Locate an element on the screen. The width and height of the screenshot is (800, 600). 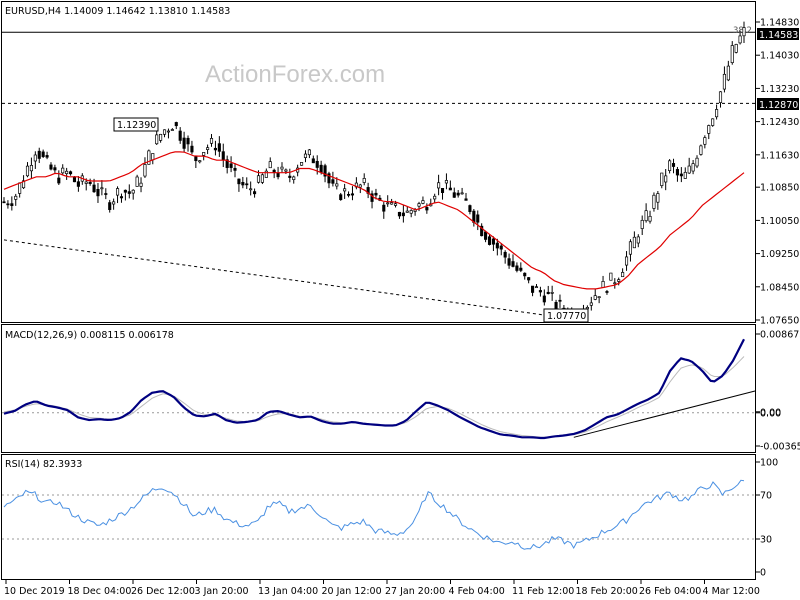
rsi-line is located at coordinates (374, 514).